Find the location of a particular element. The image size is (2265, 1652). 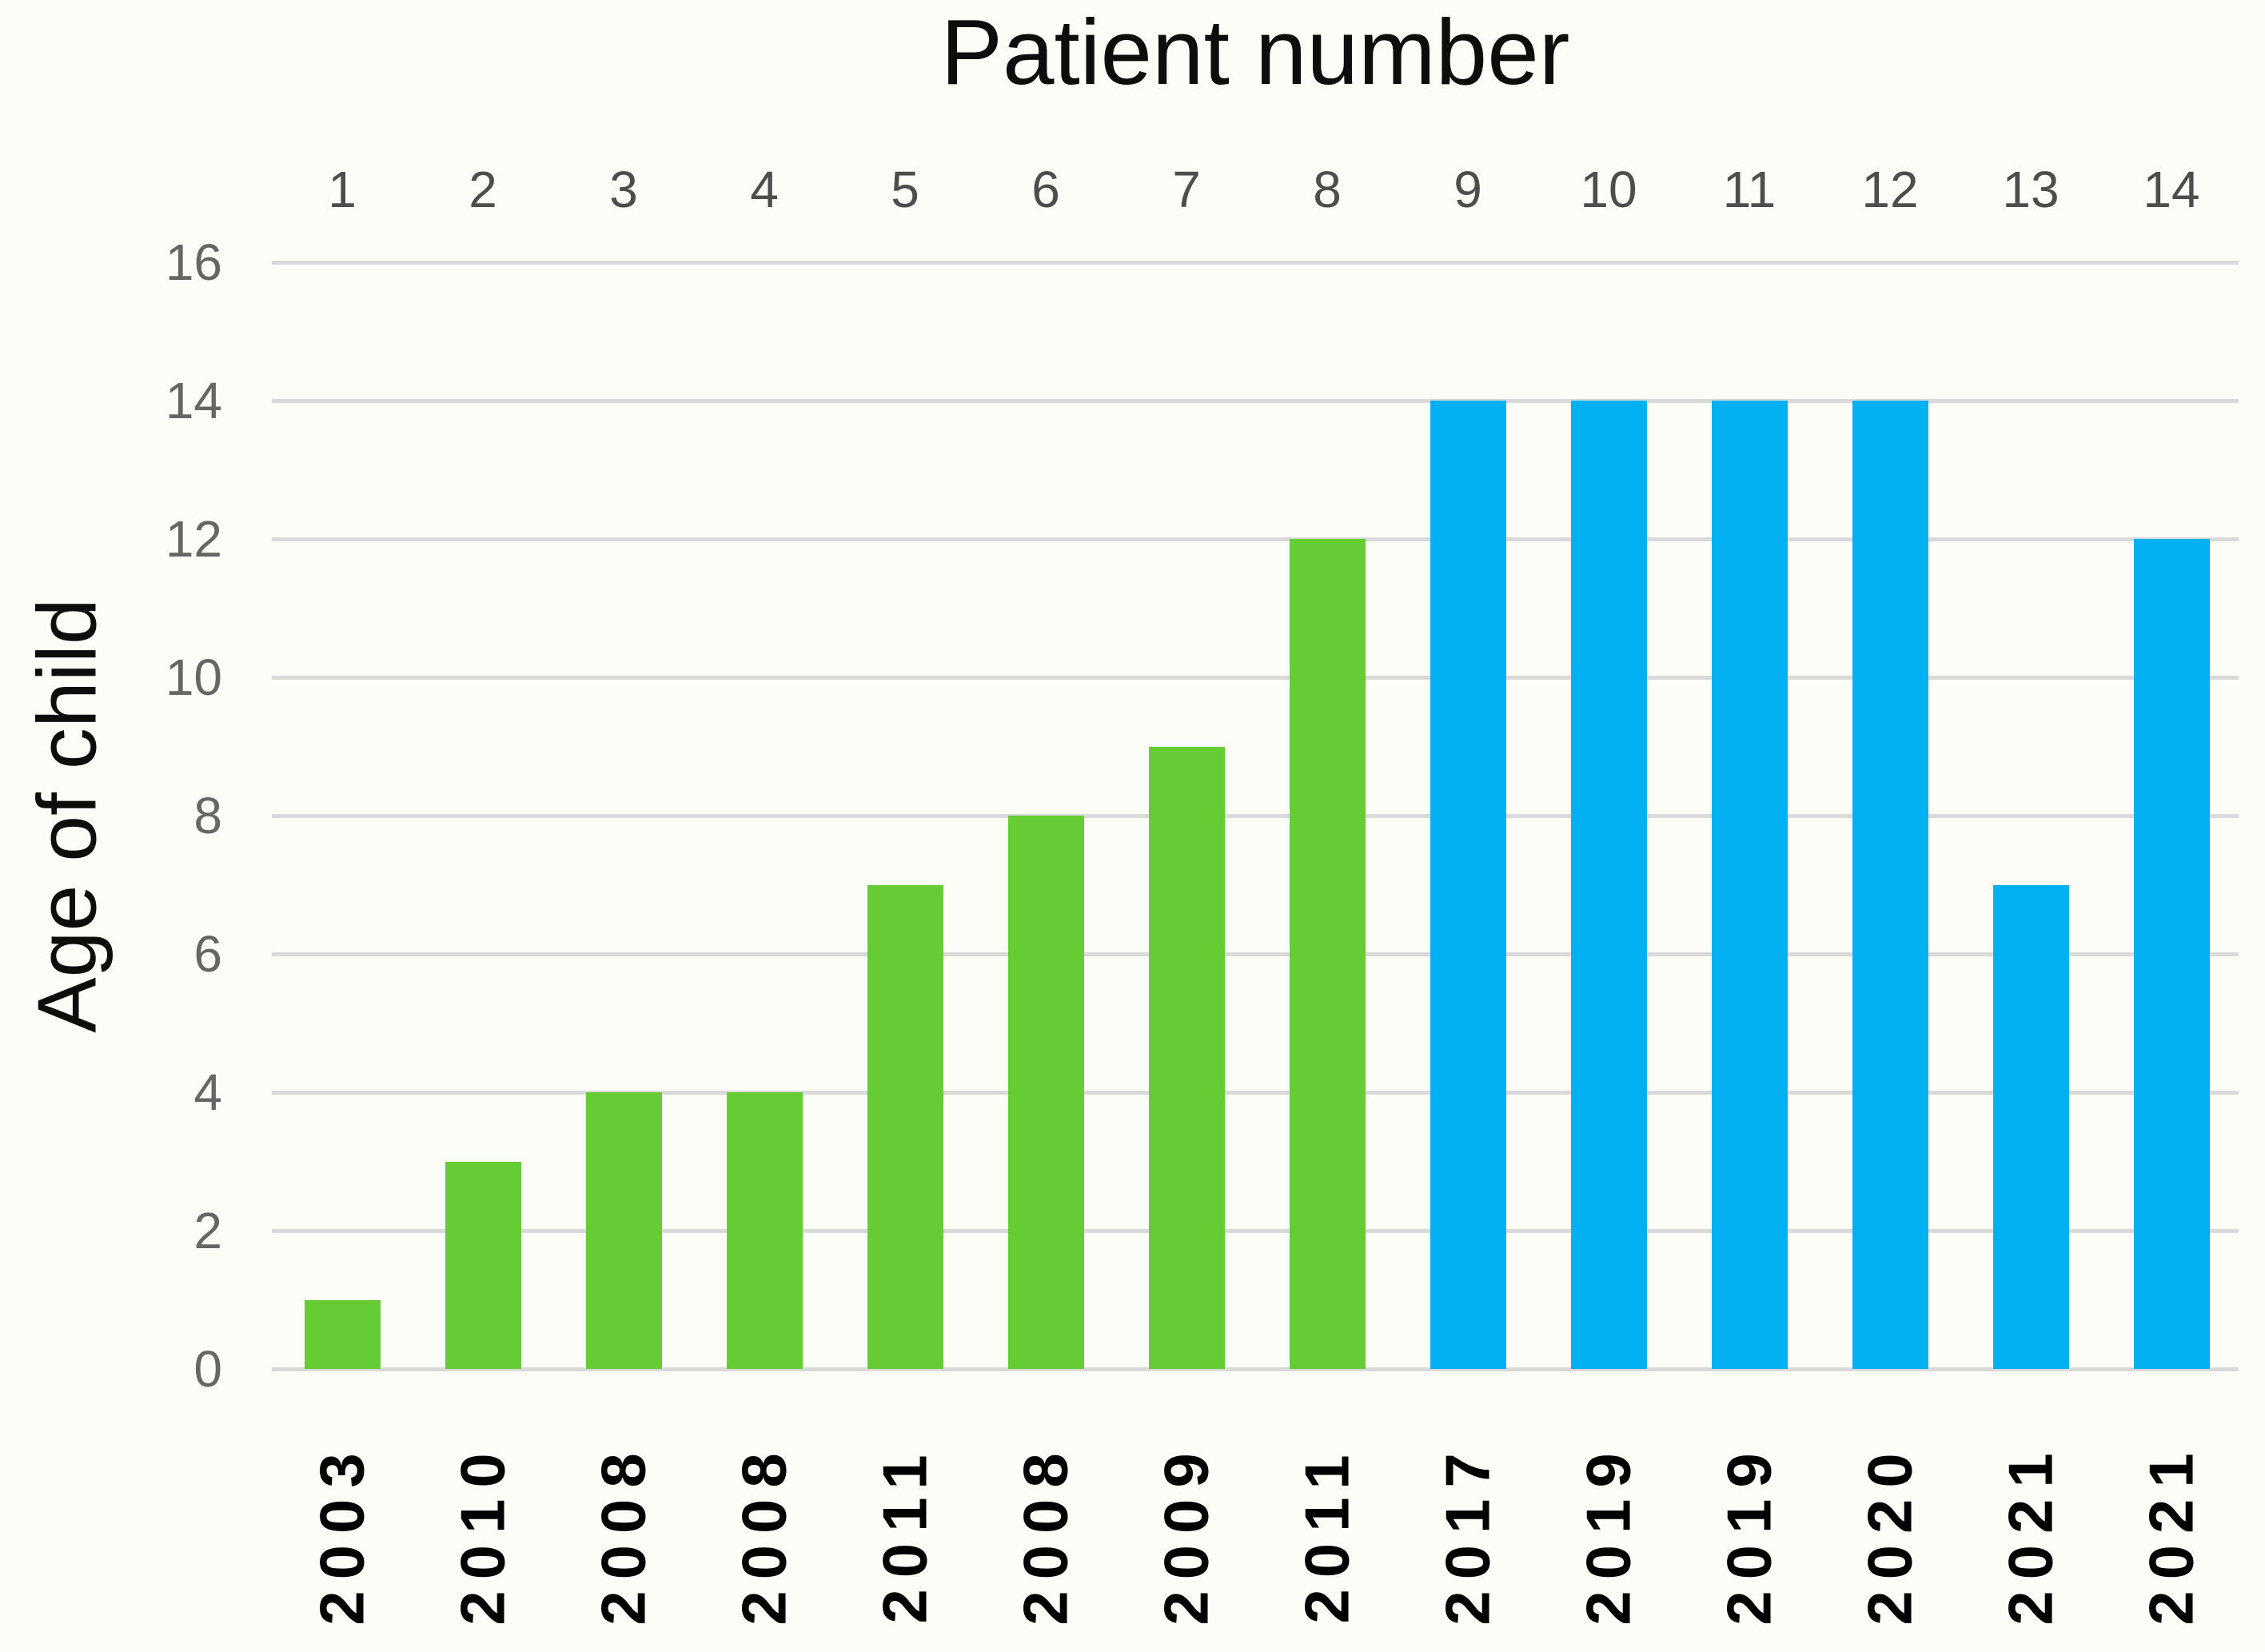

patient-number-label-4: 4 is located at coordinates (764, 189).